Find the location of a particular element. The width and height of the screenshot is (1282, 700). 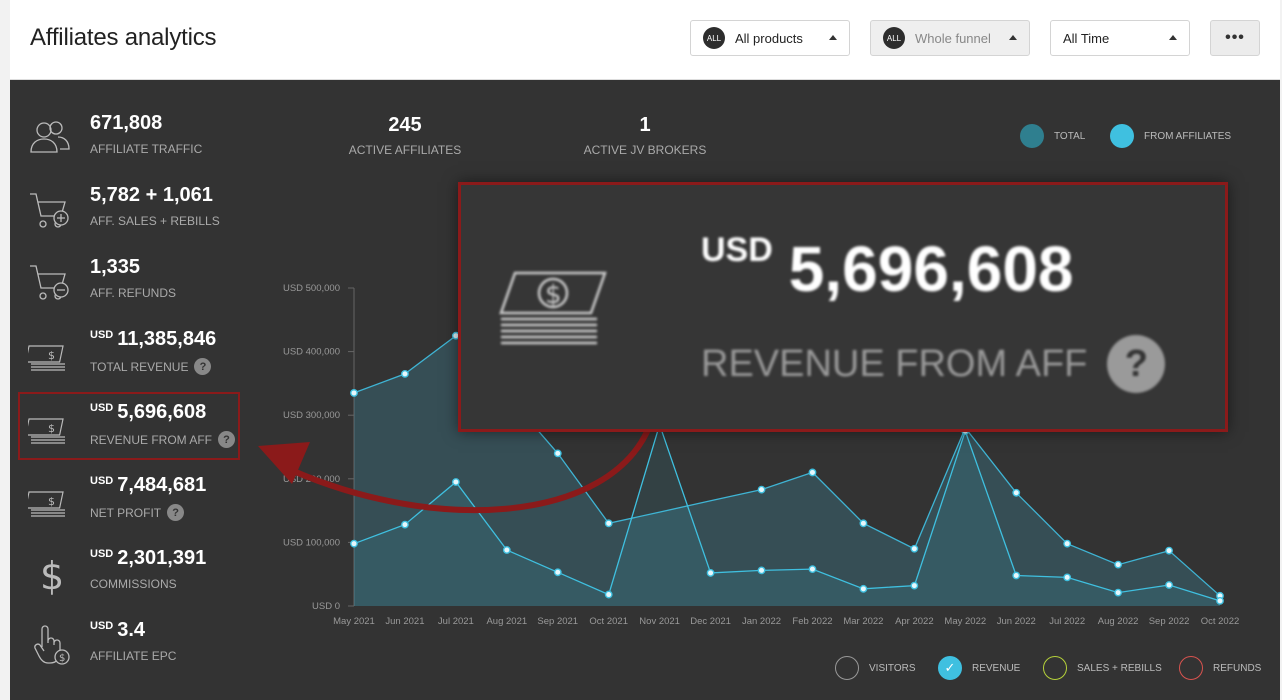

funnel-dropdown-label: Whole funnel is located at coordinates (953, 38).